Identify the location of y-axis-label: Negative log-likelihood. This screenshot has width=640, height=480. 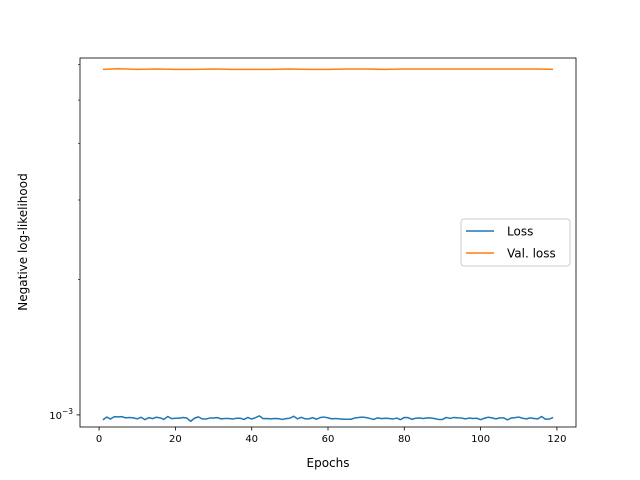
(23, 241).